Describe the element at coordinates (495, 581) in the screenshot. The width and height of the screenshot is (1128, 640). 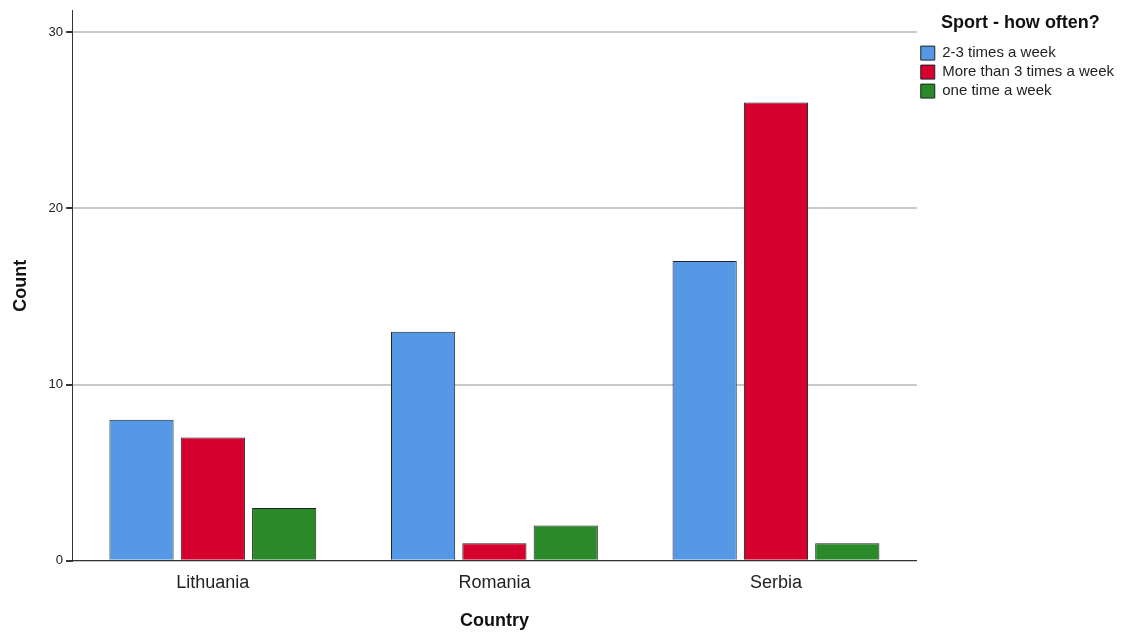
I see `x-tick-label: Romania` at that location.